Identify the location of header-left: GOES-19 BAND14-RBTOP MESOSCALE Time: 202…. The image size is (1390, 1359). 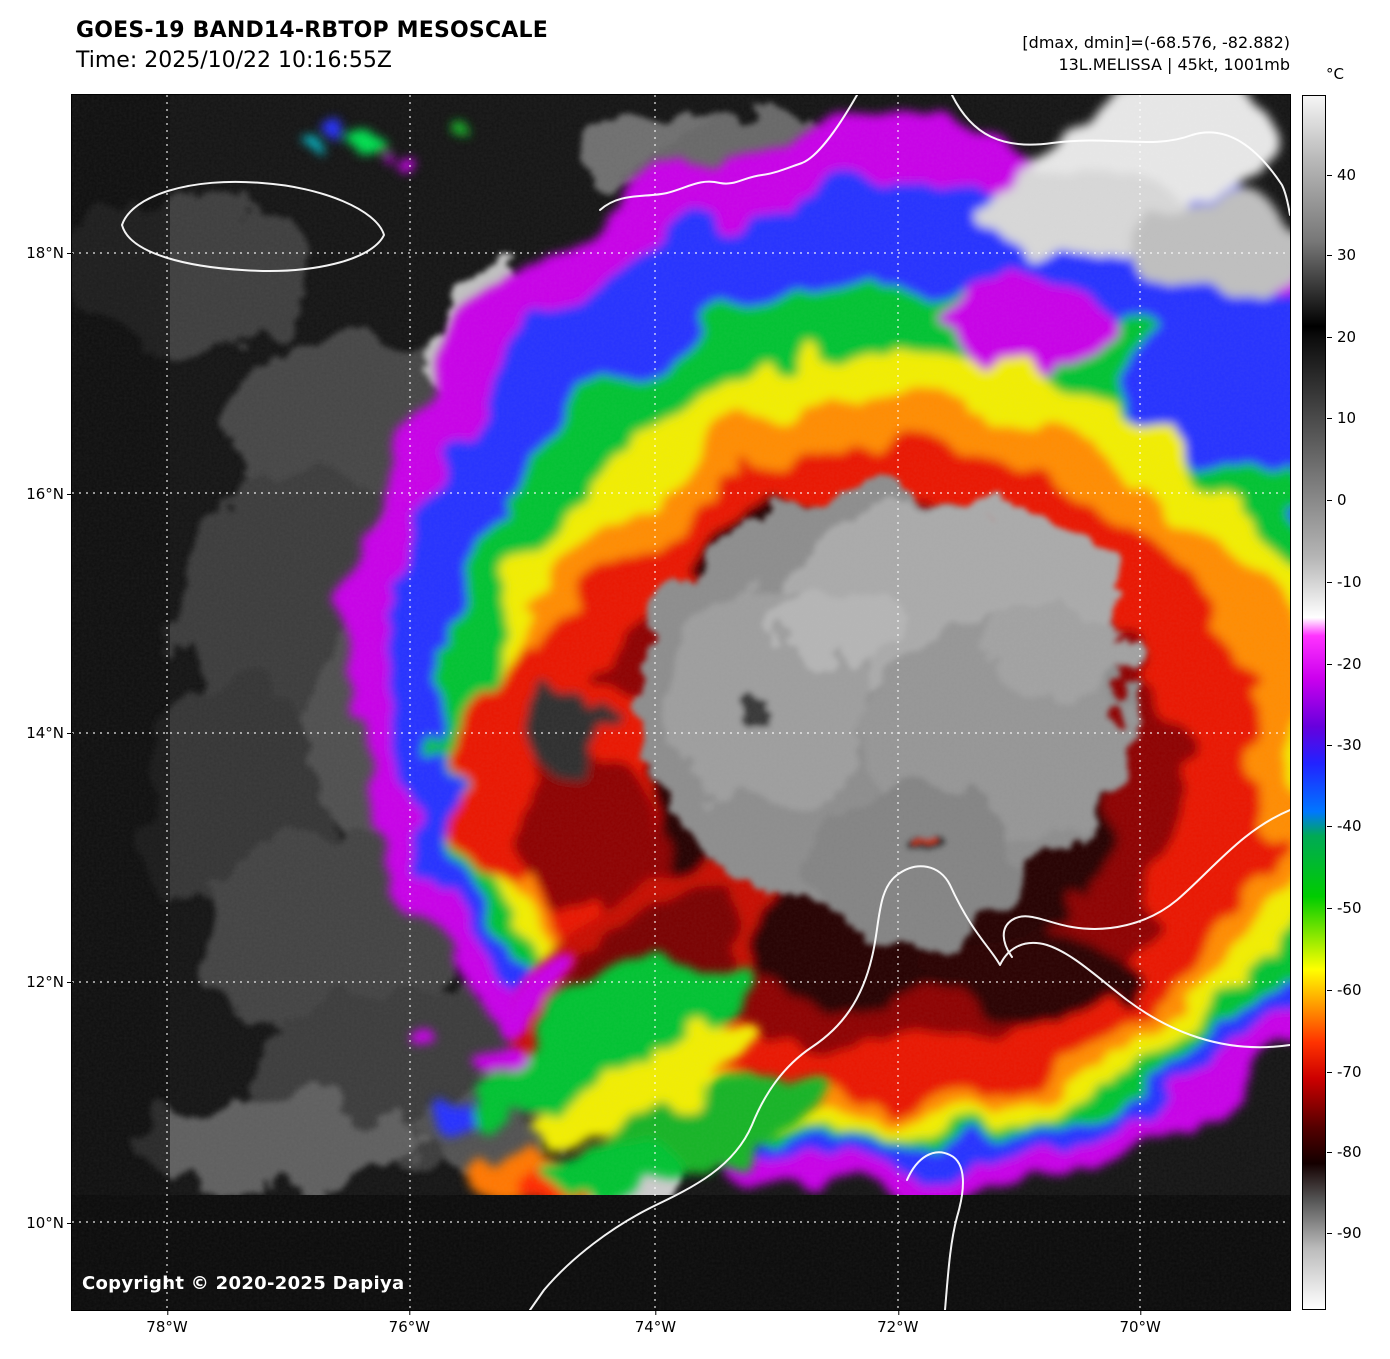
(312, 45).